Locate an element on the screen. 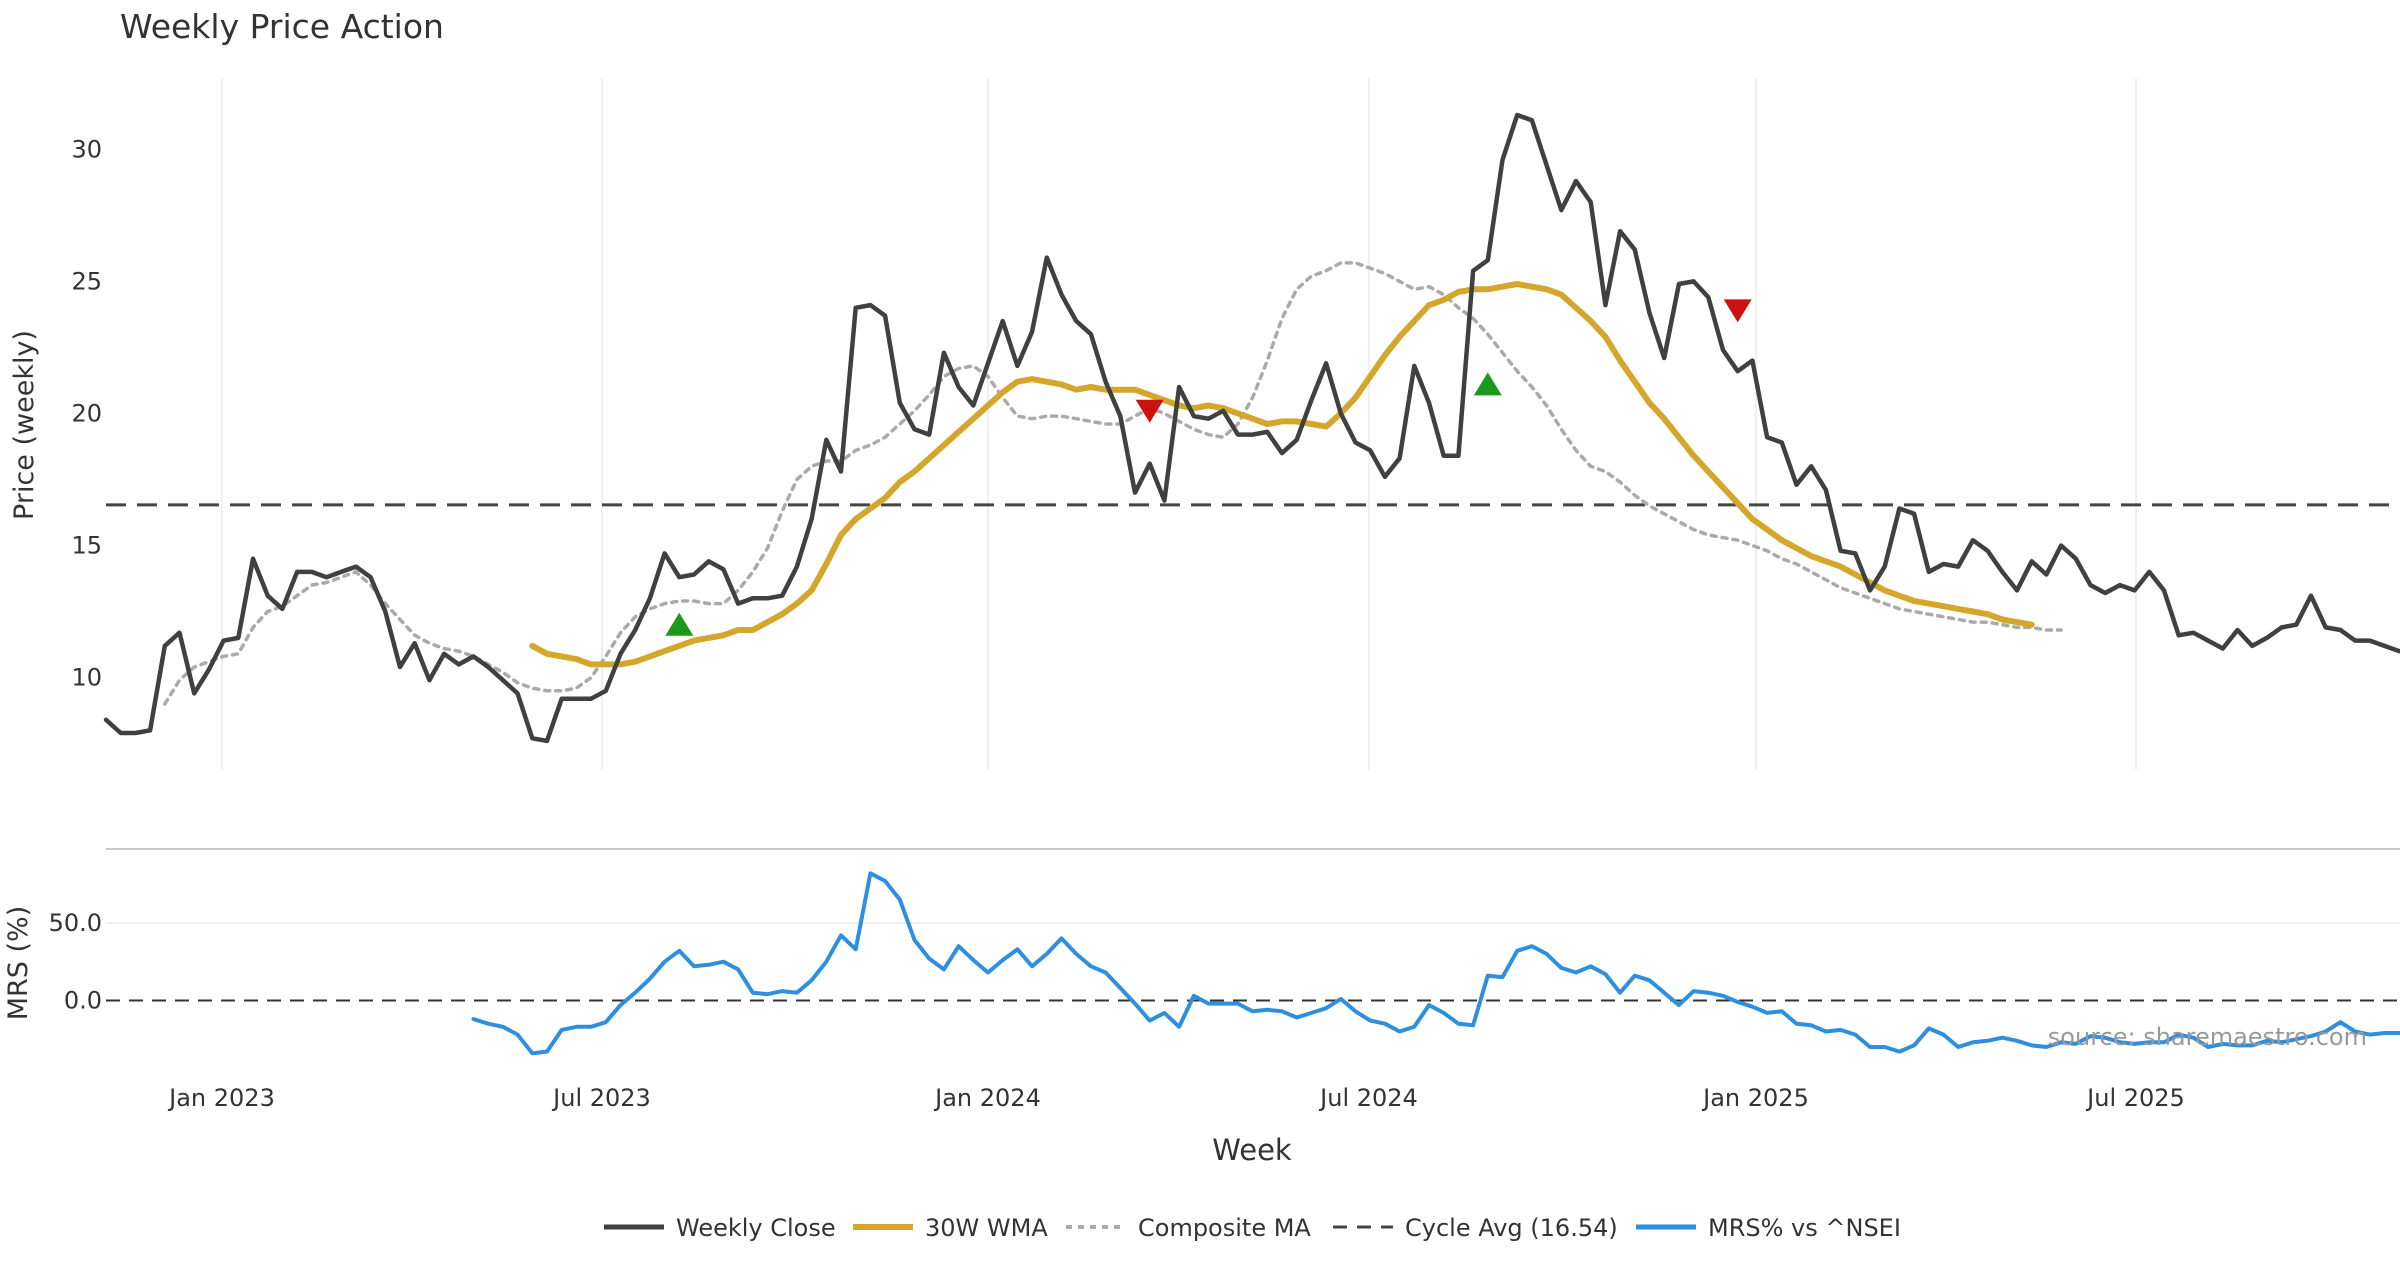 The image size is (2400, 1264). legend-label: 30W WMA is located at coordinates (986, 1228).